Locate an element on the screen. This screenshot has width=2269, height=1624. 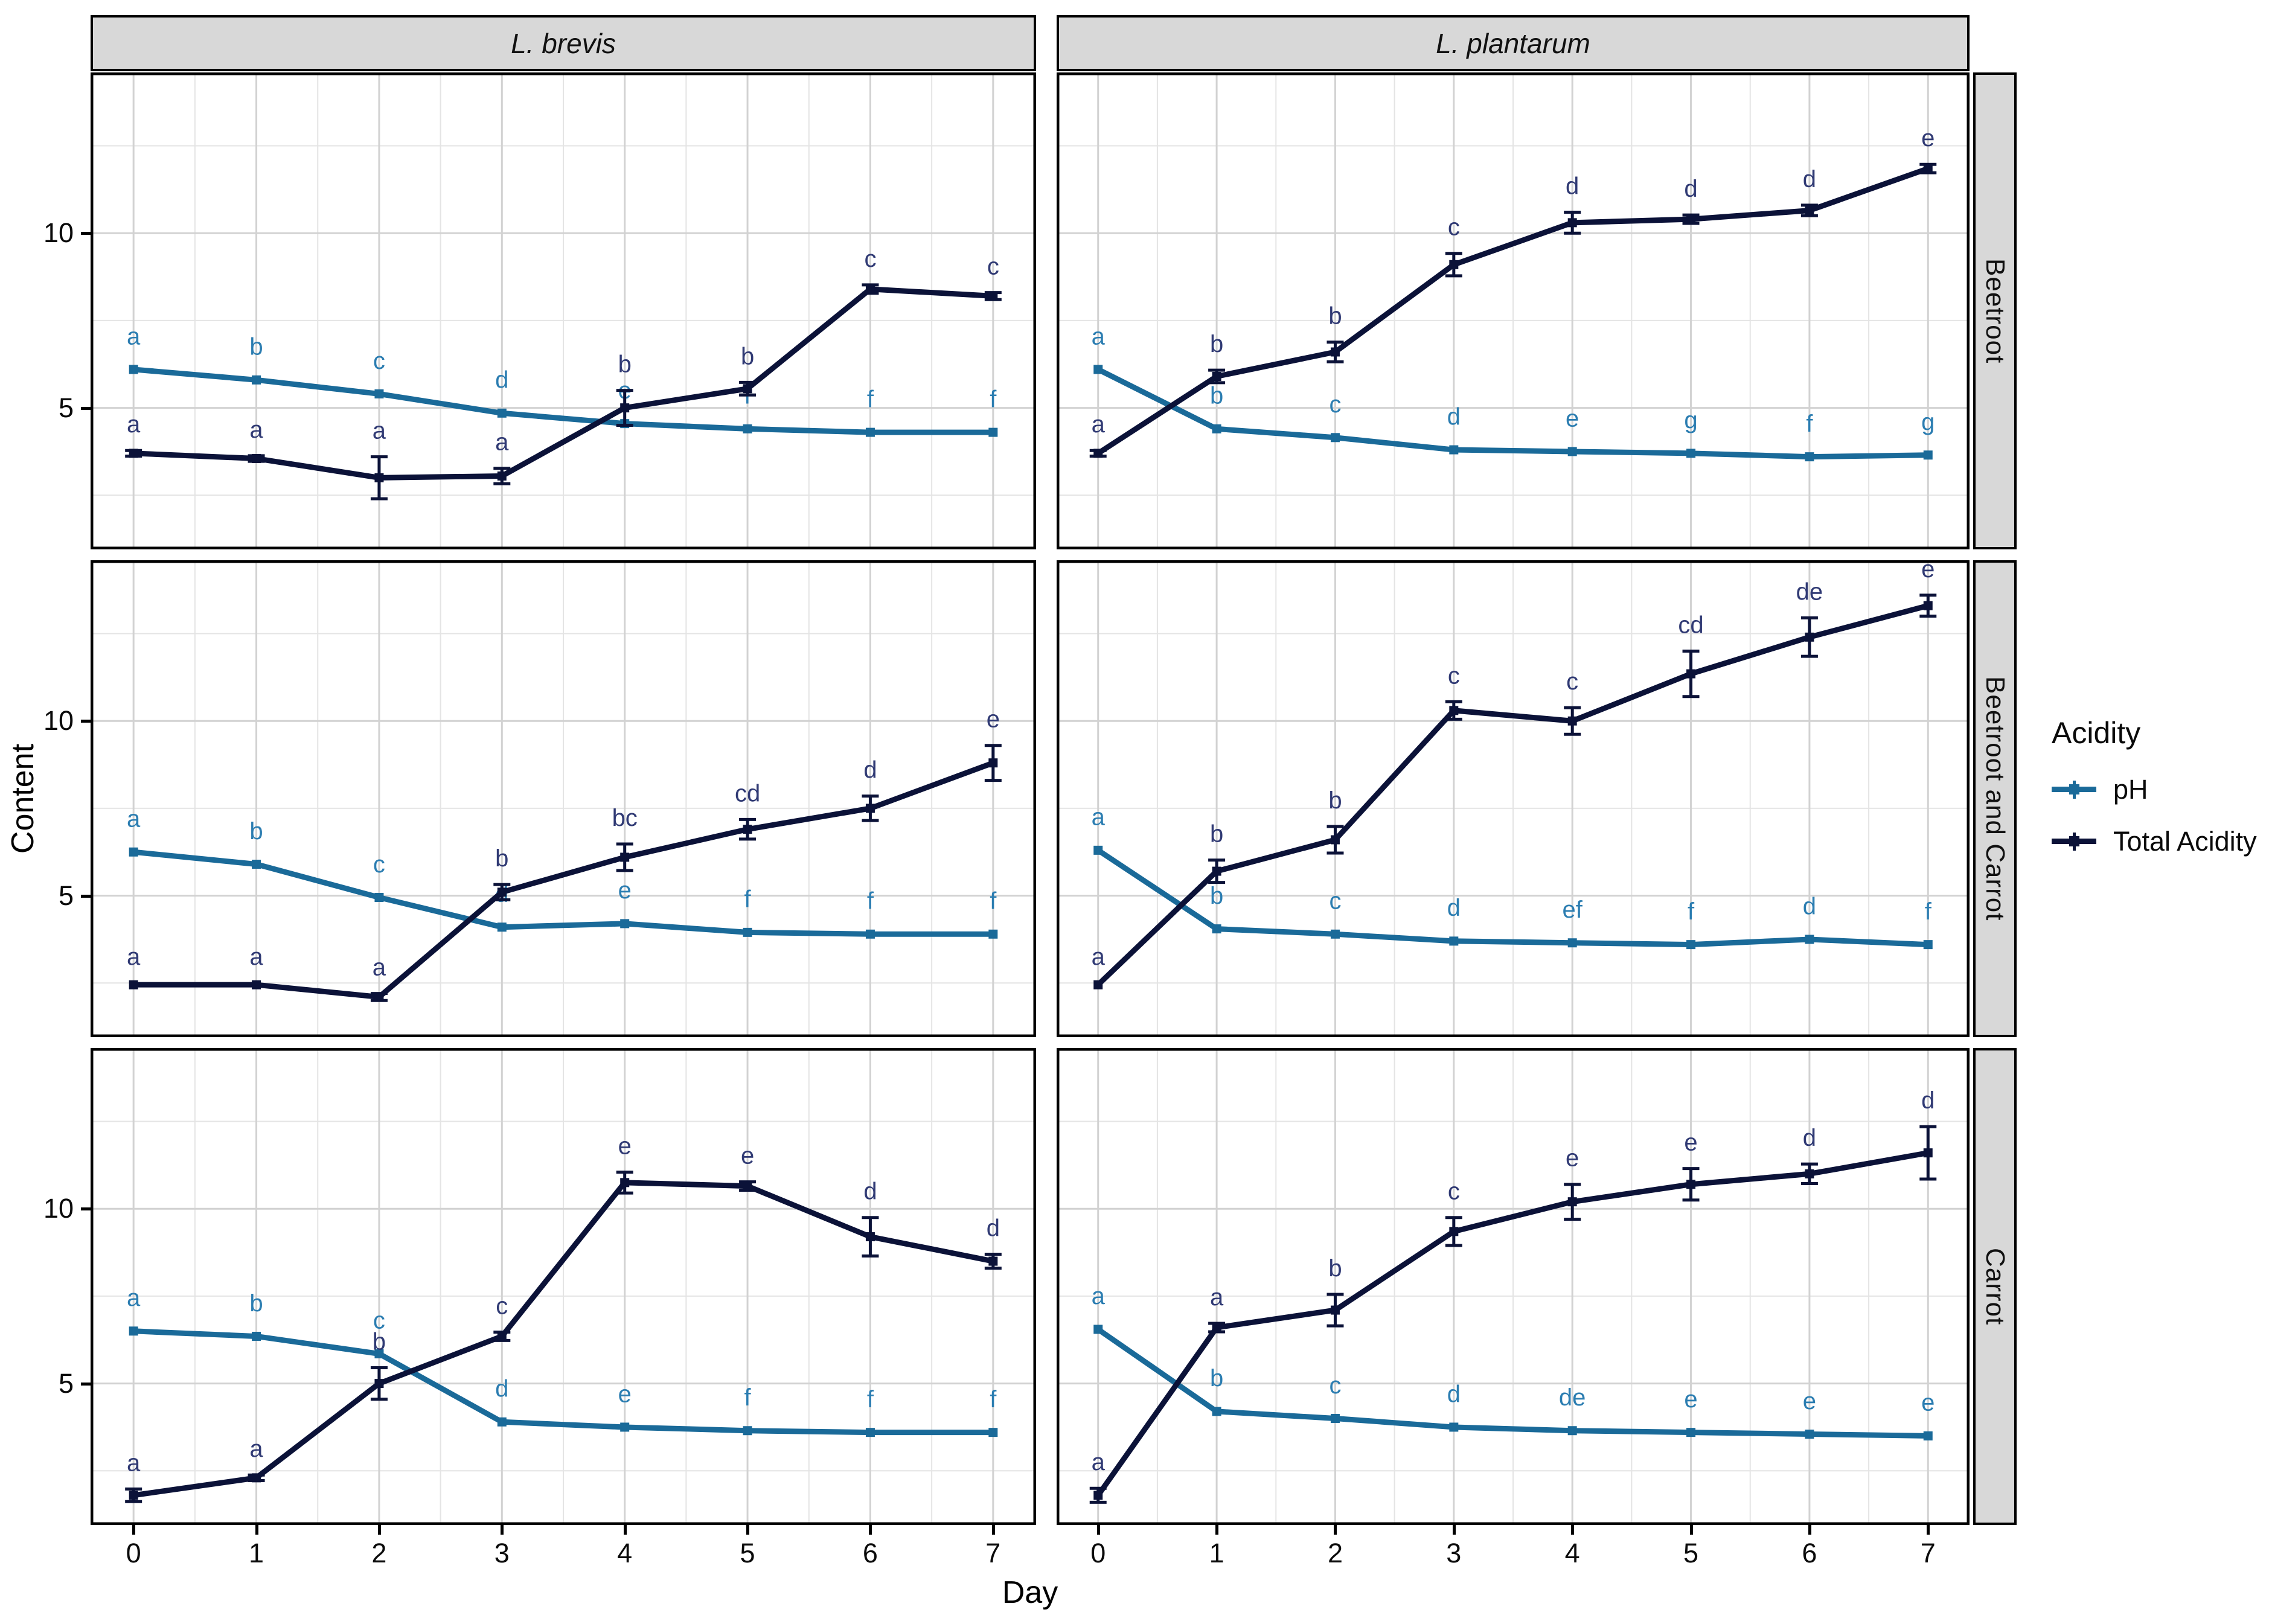
facet-strip-l-brevis: L. brevis is located at coordinates (563, 43).